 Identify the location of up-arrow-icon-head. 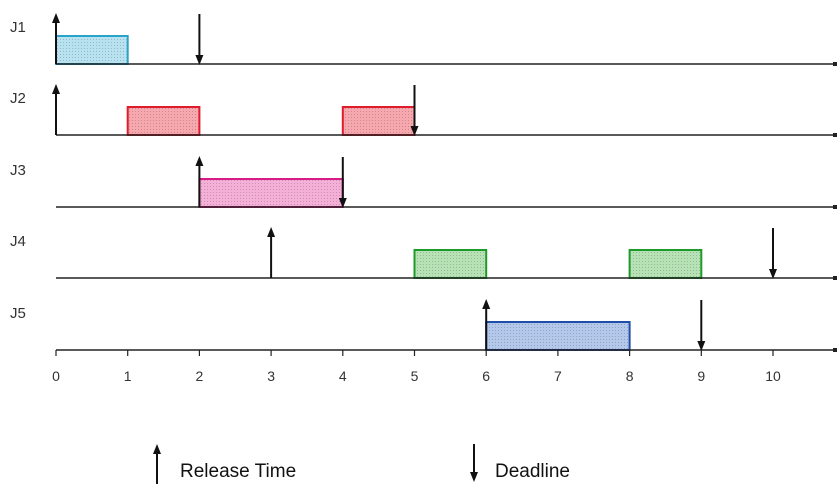
(157, 449).